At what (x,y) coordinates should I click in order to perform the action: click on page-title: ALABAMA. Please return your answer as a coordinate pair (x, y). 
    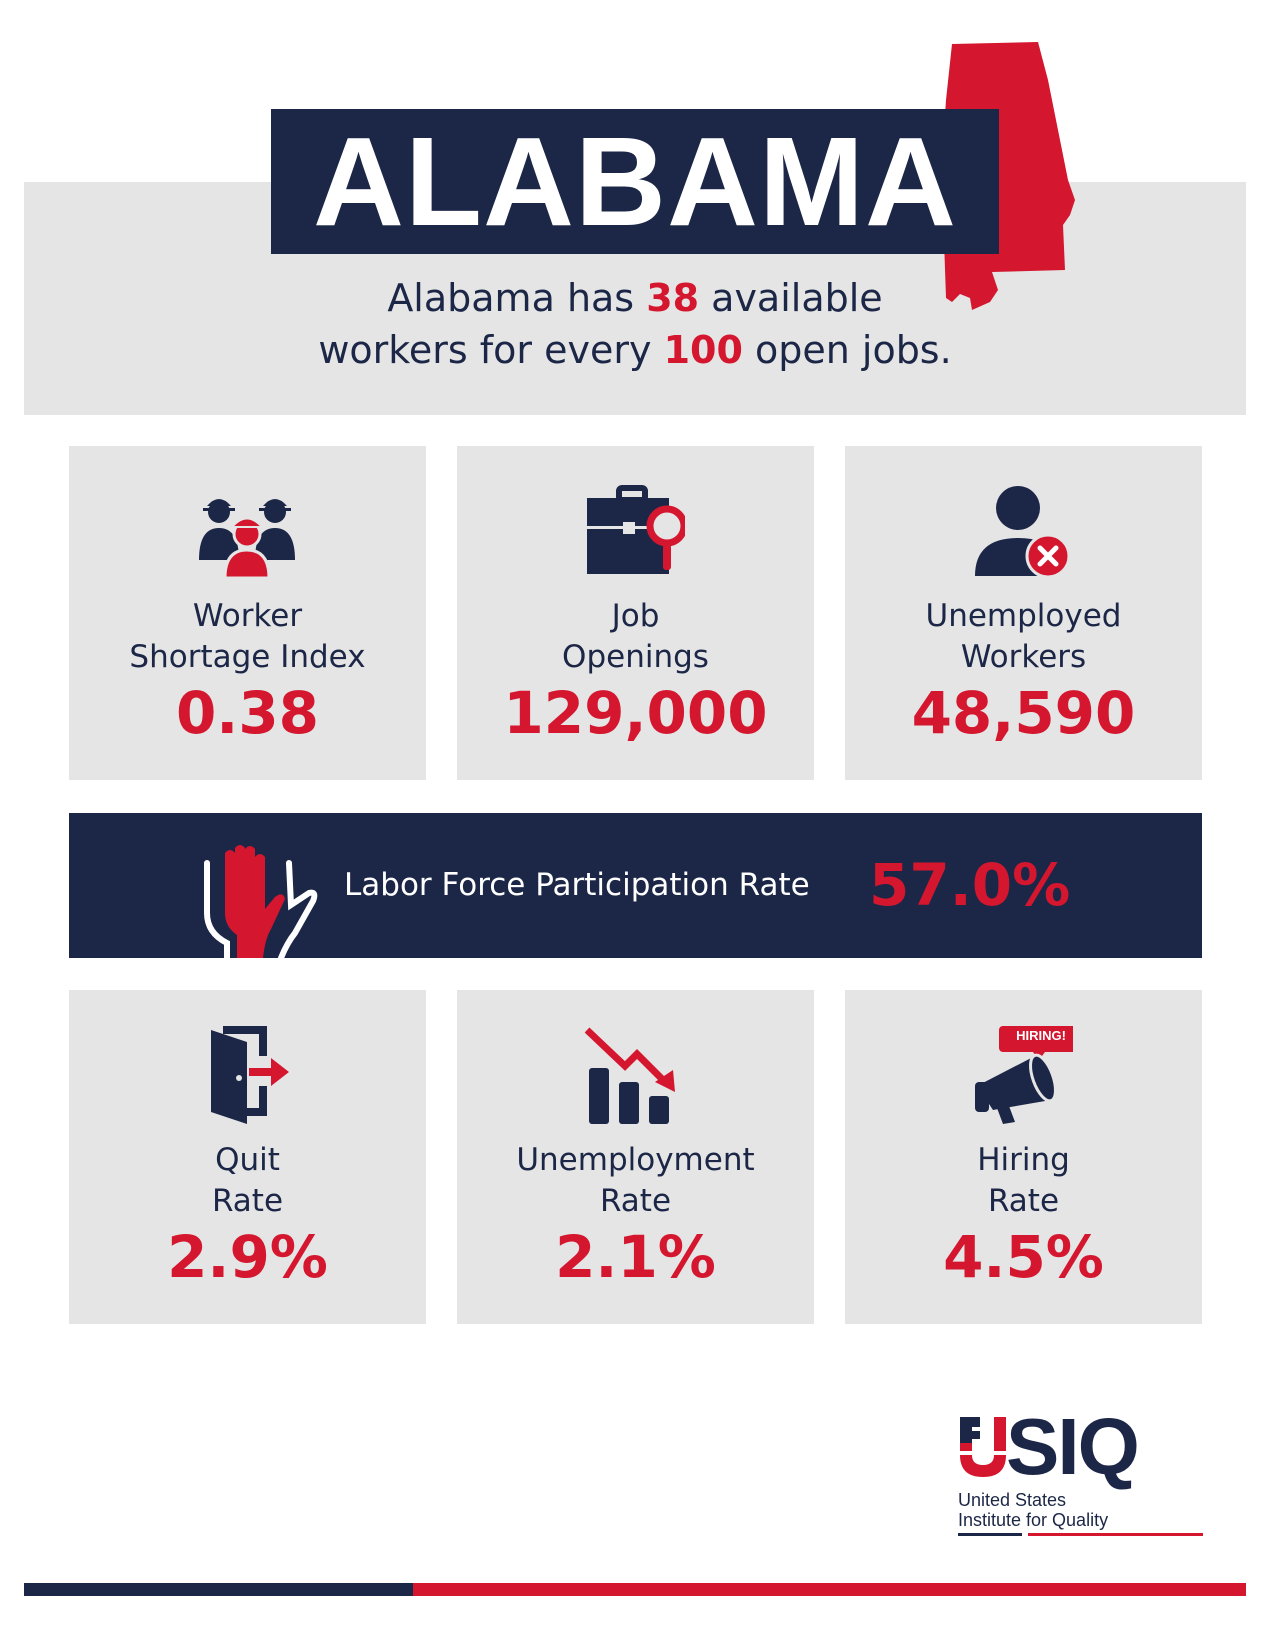
    Looking at the image, I should click on (635, 181).